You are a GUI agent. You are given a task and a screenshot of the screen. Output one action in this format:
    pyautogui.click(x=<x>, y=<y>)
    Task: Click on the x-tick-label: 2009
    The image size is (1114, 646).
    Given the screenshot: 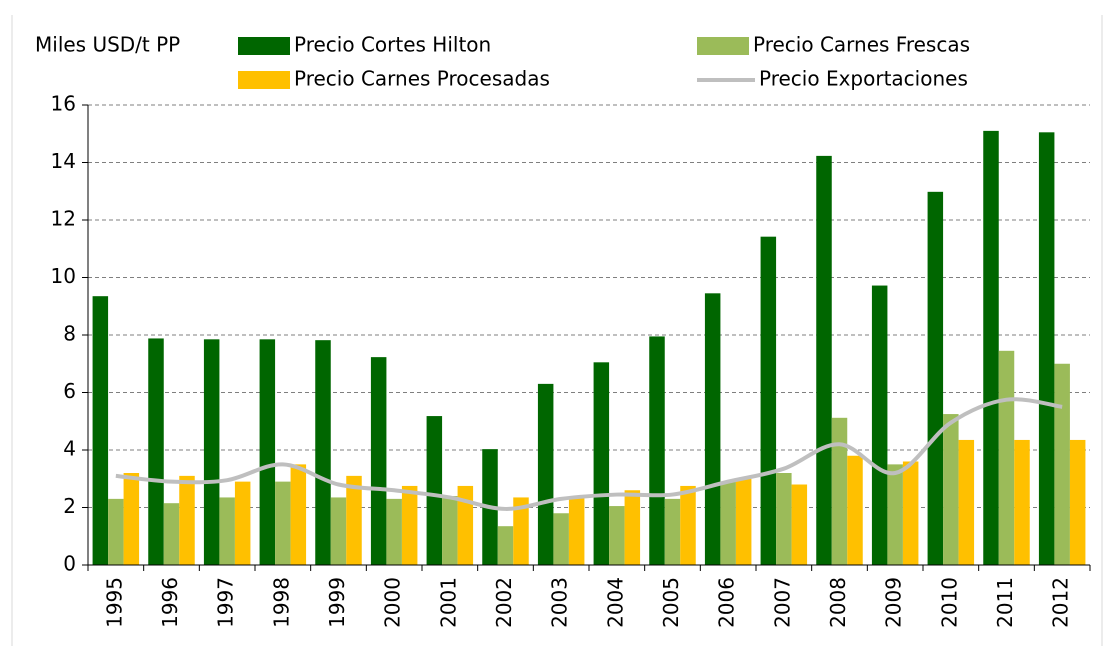 What is the action you would take?
    pyautogui.click(x=894, y=602)
    